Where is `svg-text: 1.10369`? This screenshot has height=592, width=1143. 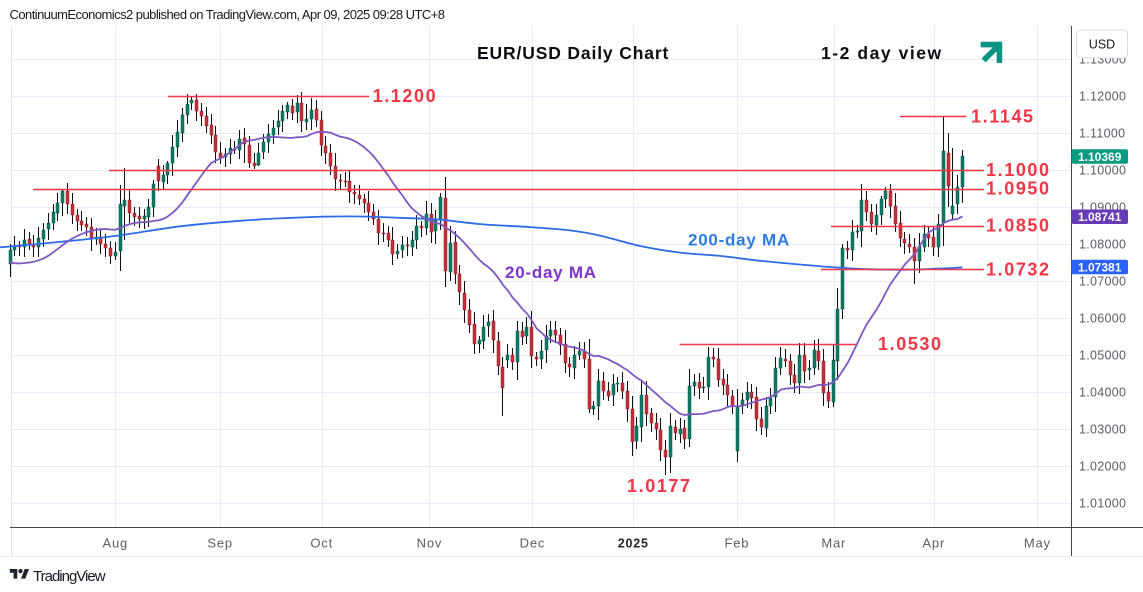 svg-text: 1.10369 is located at coordinates (1100, 157).